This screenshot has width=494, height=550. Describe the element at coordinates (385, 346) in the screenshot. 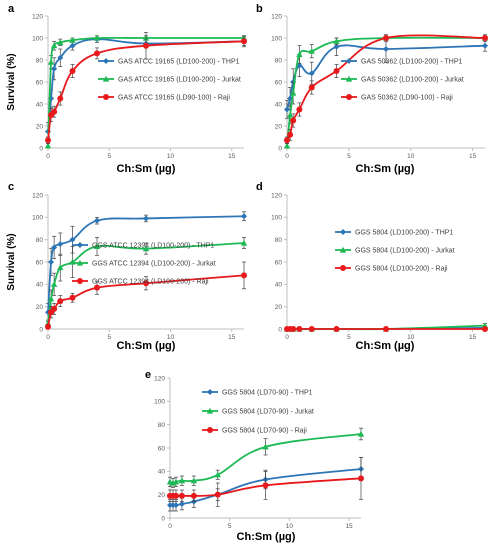

I see `x-axis-label: Ch:Sm (µg)` at that location.